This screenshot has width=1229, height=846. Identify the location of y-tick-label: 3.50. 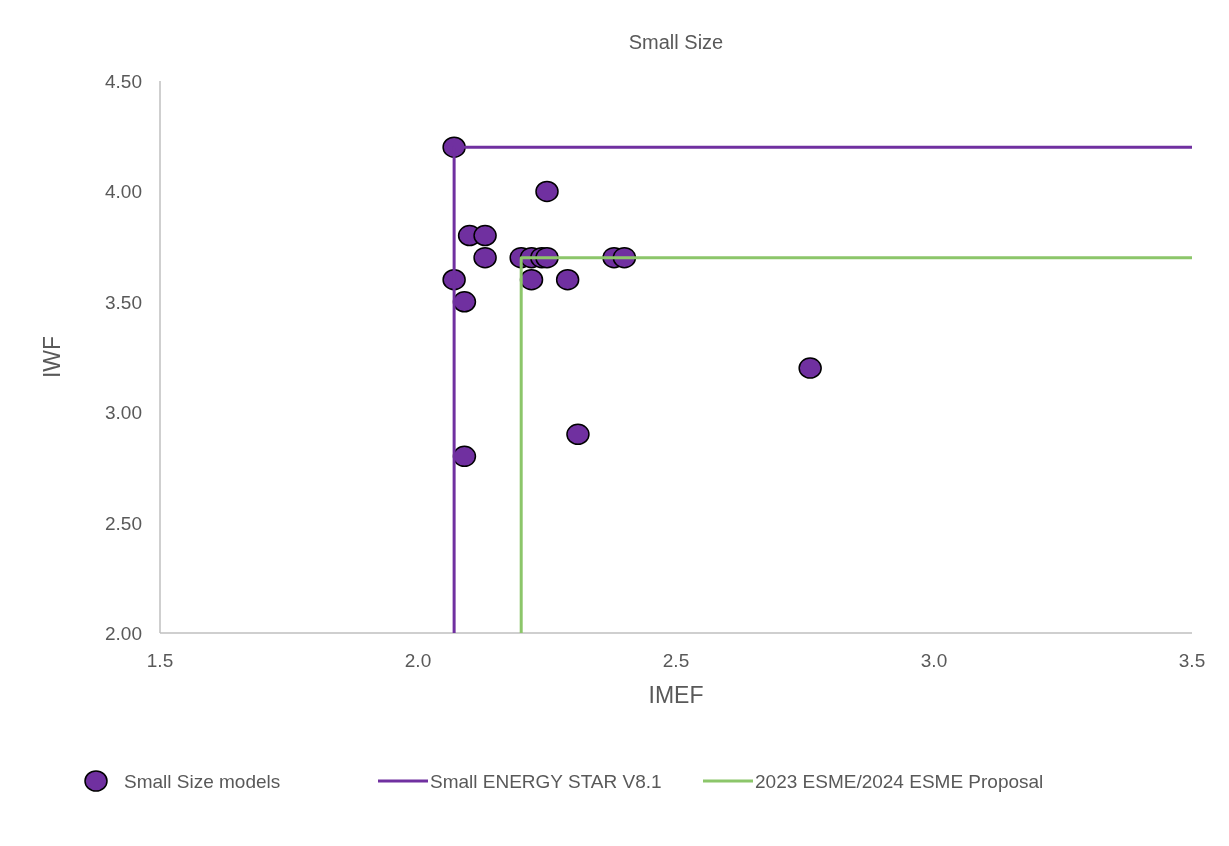
(123, 302).